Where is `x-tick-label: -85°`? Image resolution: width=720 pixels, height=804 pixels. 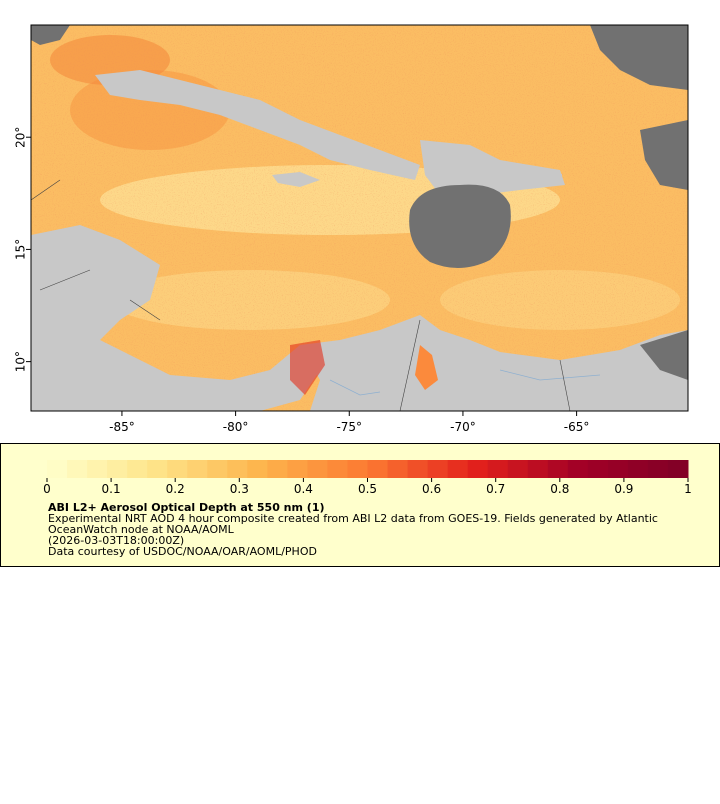 x-tick-label: -85° is located at coordinates (122, 427).